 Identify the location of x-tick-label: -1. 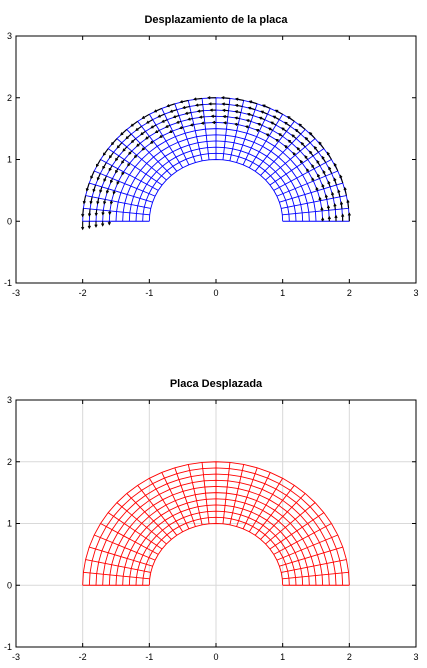
(149, 293).